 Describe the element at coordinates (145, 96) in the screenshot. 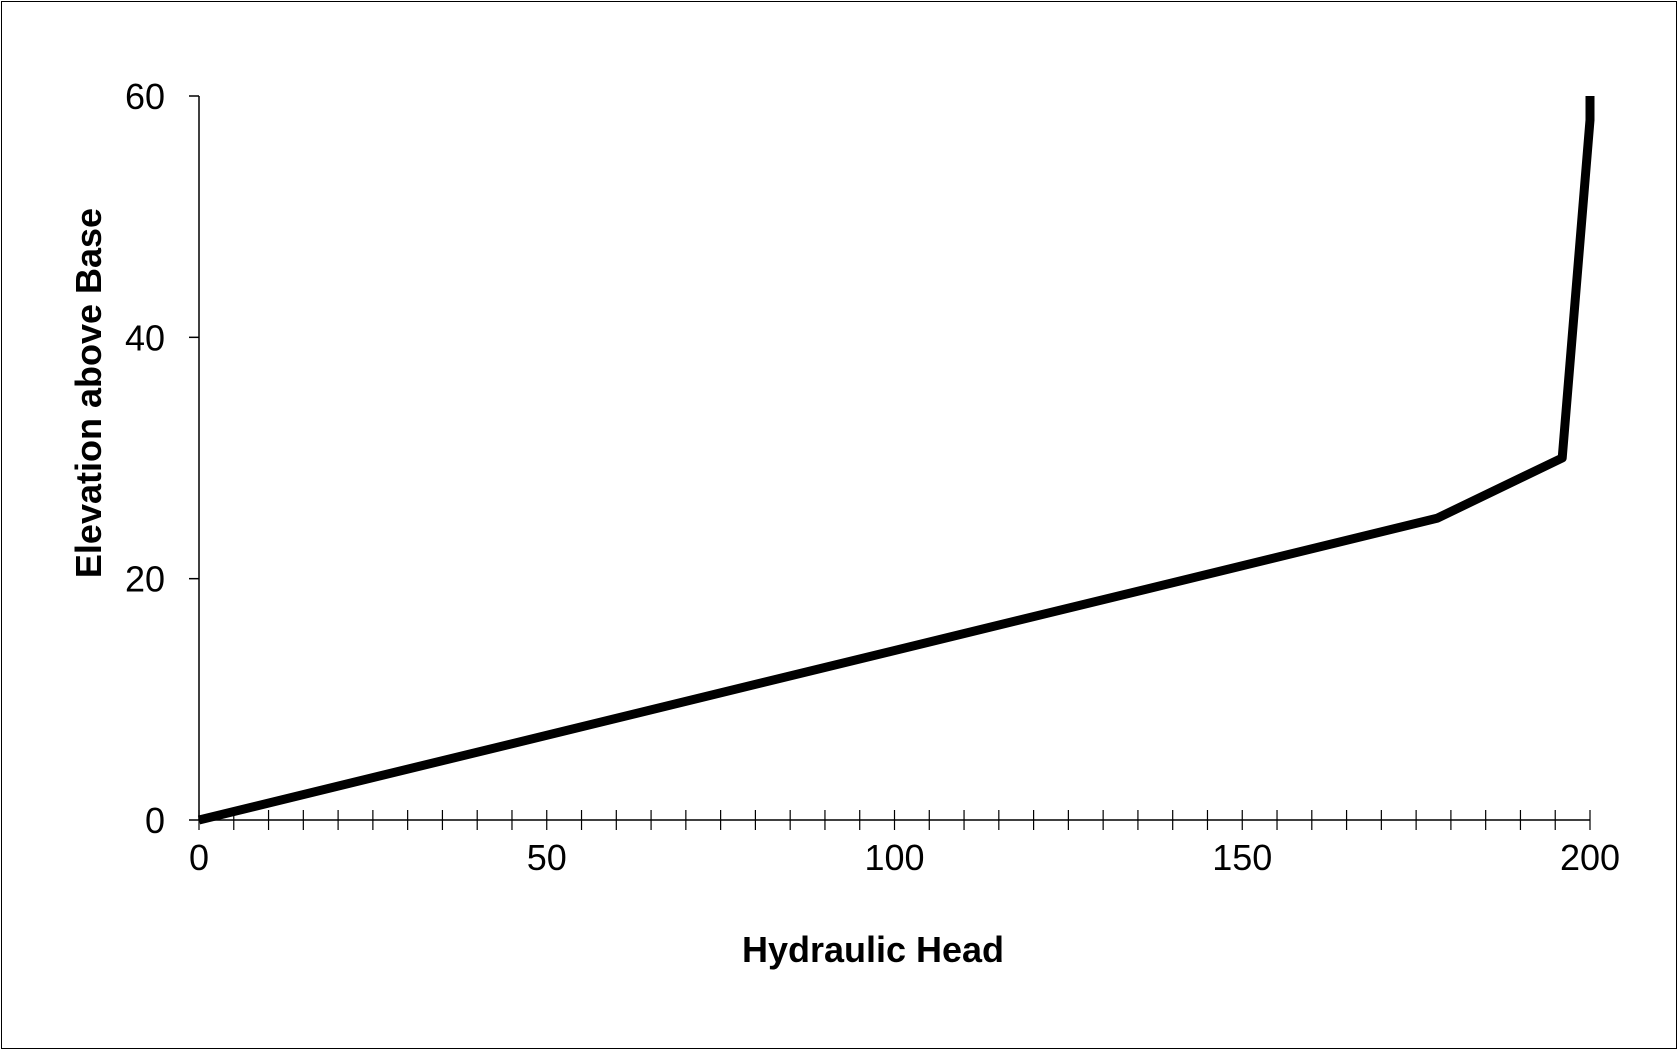

I see `y-tick-label: 60` at that location.